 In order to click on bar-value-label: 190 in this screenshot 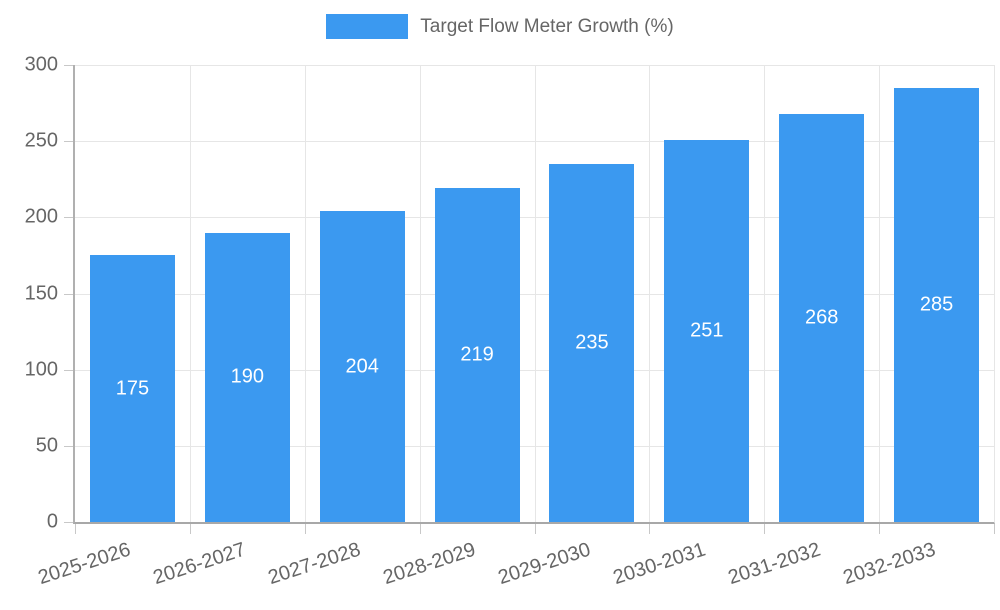, I will do `click(247, 376)`.